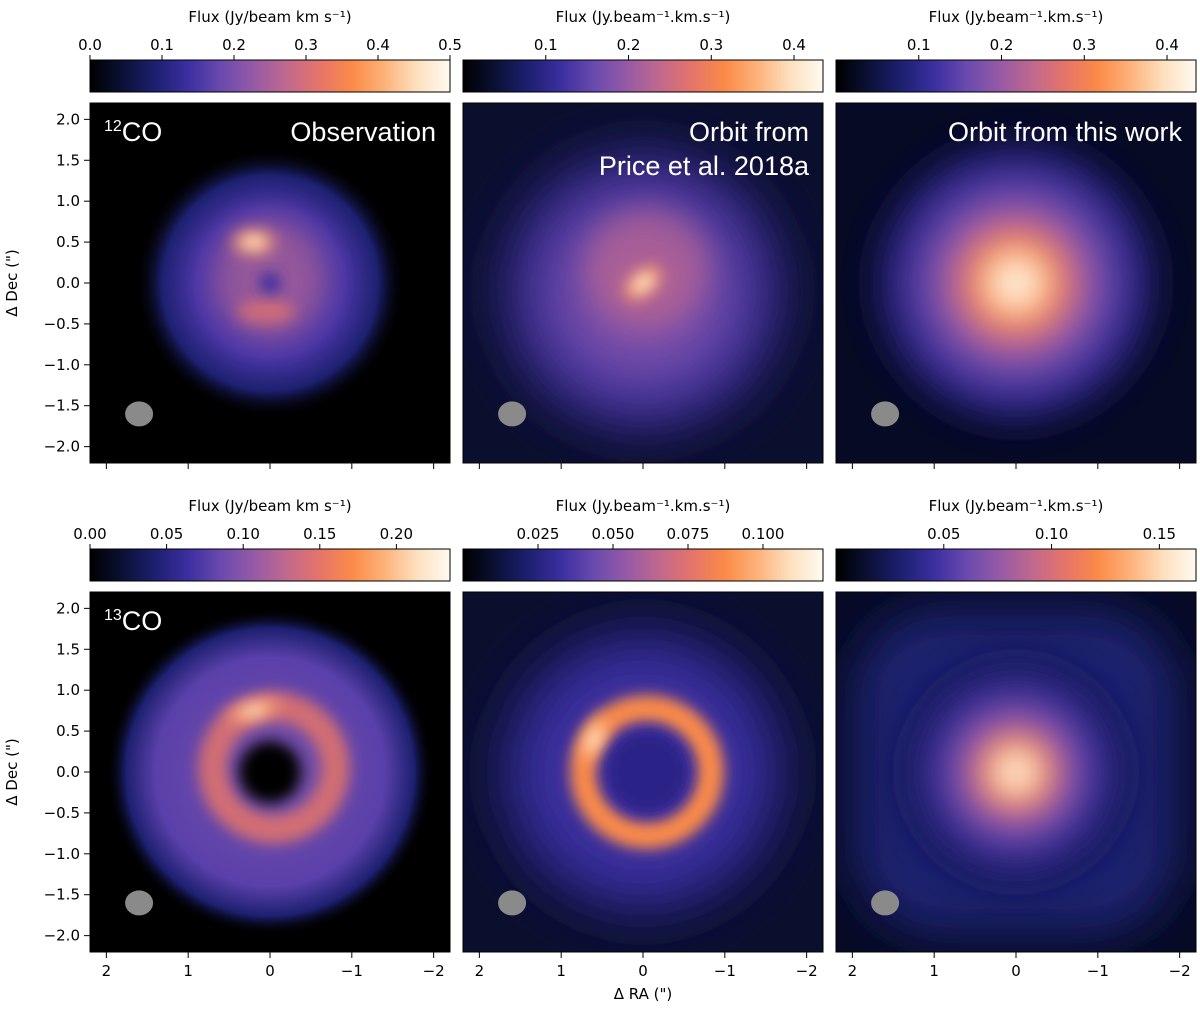  What do you see at coordinates (363, 132) in the screenshot?
I see `panel-title: Observation` at bounding box center [363, 132].